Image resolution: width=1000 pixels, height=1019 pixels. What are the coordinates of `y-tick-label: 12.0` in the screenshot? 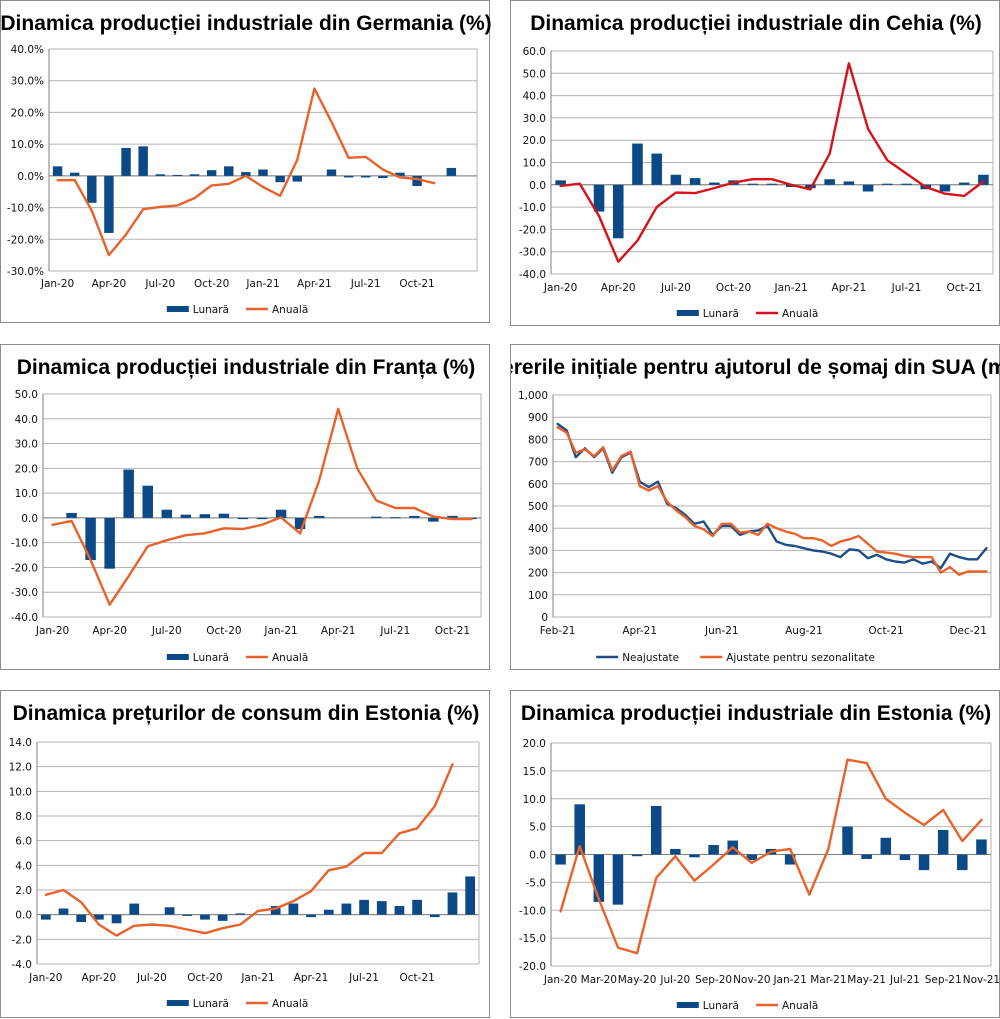 It's located at (20, 768).